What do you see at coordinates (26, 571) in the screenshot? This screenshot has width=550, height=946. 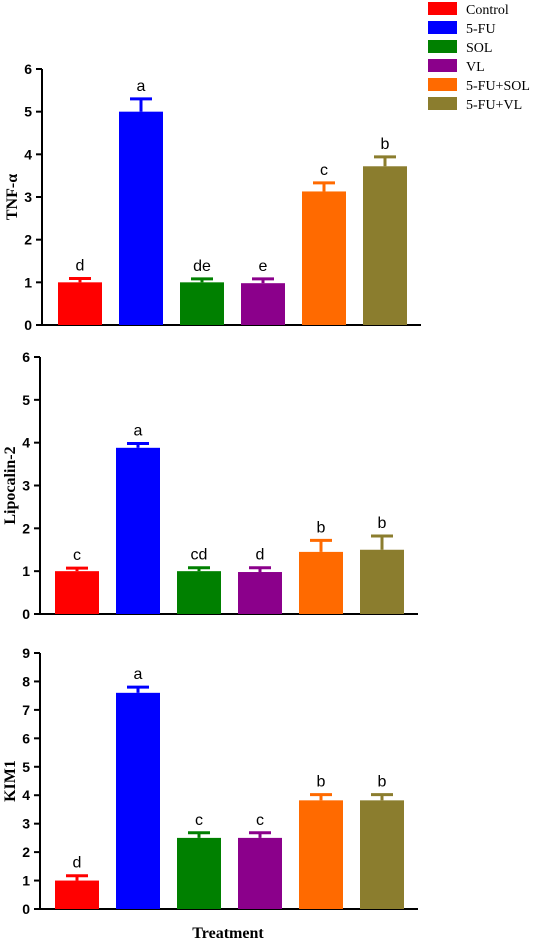 I see `y-tick-label-1-1: 1` at bounding box center [26, 571].